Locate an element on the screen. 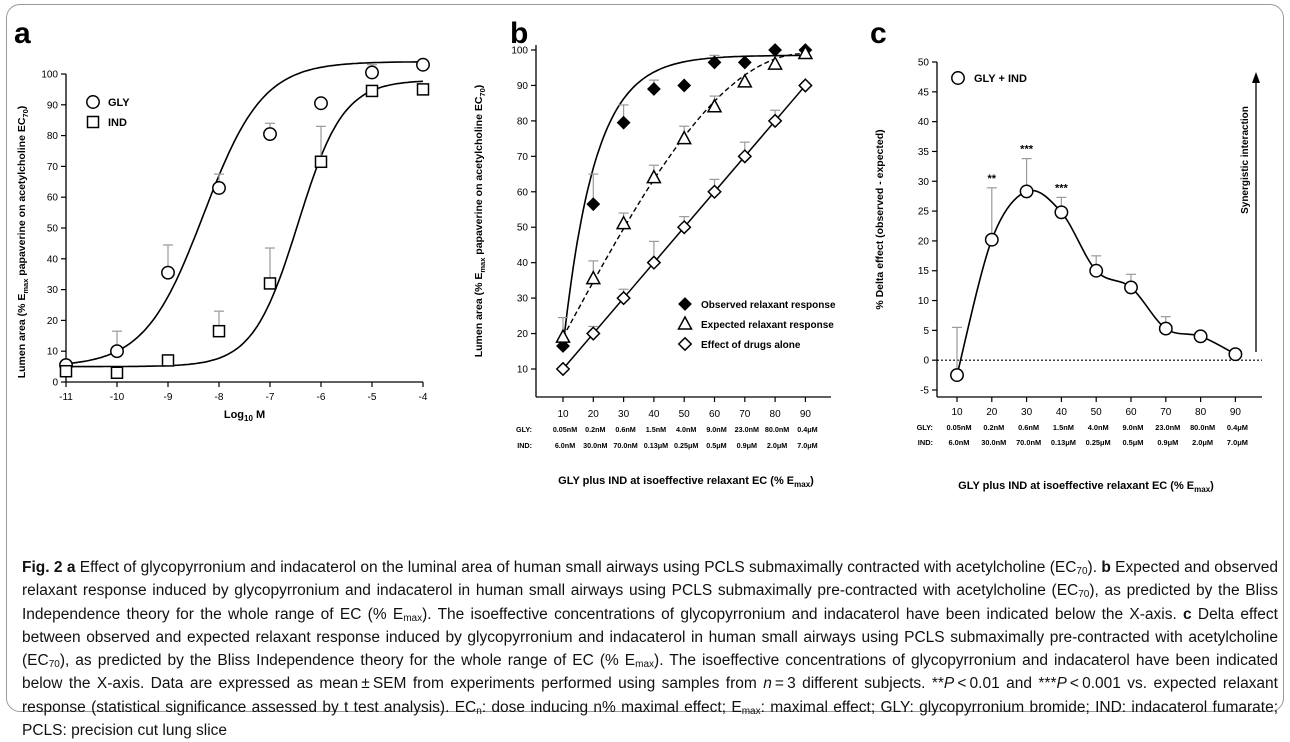  y-tick-label: -5 is located at coordinates (924, 391).